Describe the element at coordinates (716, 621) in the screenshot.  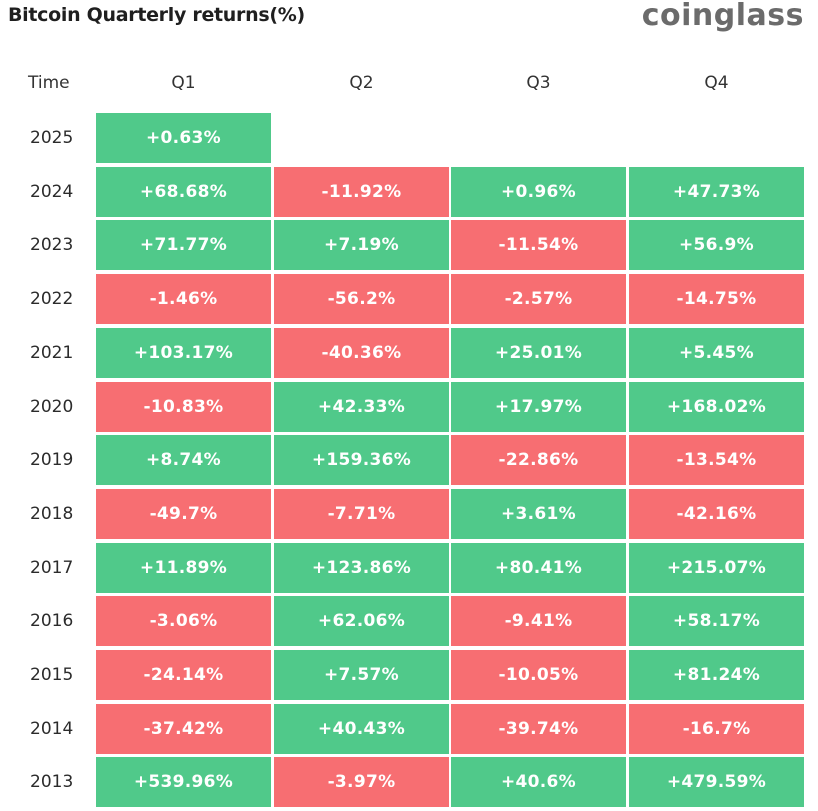
I see `return-cell: +58.17%` at that location.